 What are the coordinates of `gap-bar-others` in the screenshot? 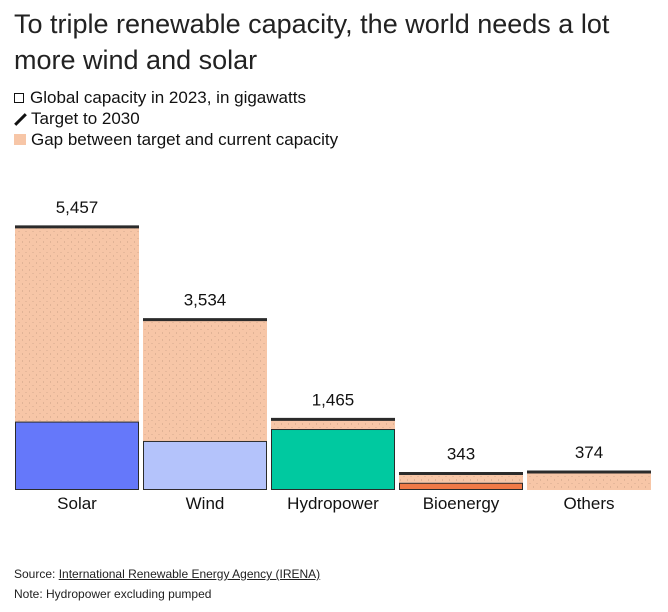 It's located at (589, 480).